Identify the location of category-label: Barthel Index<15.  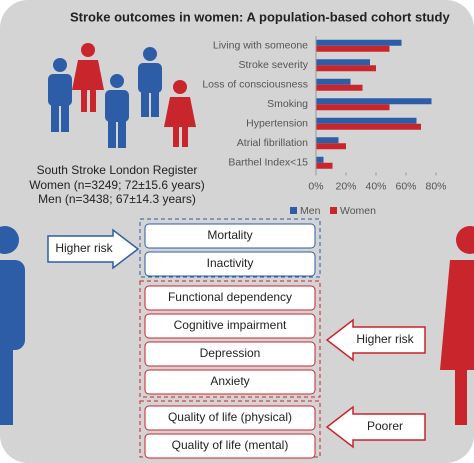
(268, 163).